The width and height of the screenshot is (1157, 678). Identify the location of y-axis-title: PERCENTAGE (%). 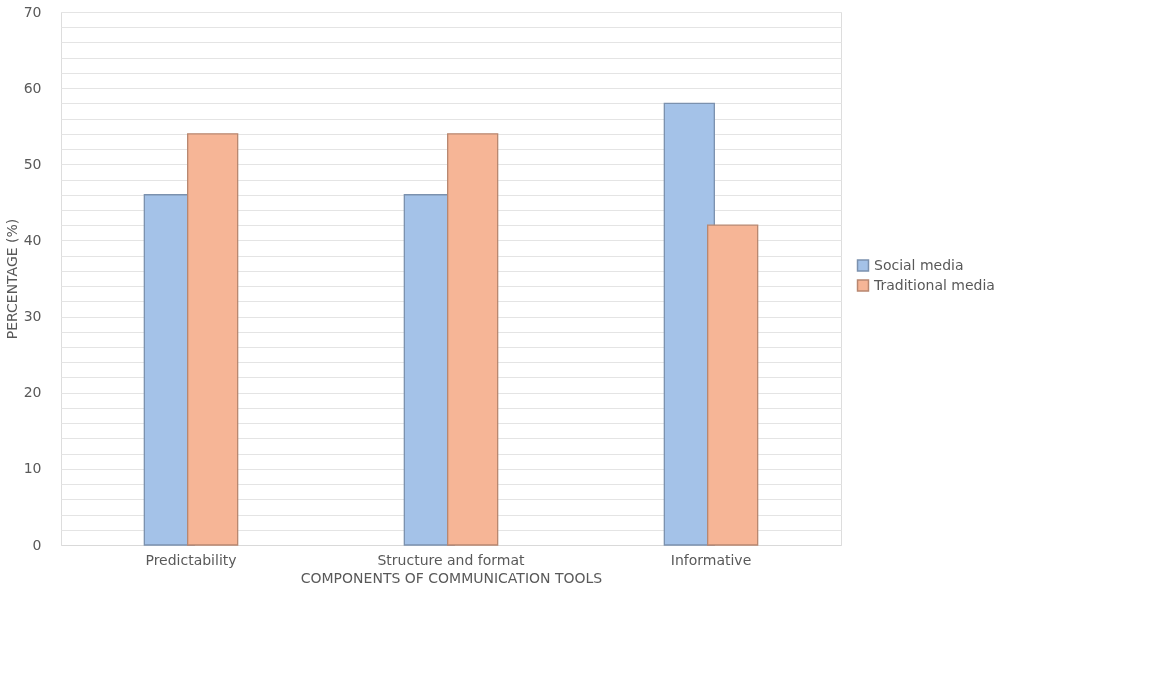
(11, 279).